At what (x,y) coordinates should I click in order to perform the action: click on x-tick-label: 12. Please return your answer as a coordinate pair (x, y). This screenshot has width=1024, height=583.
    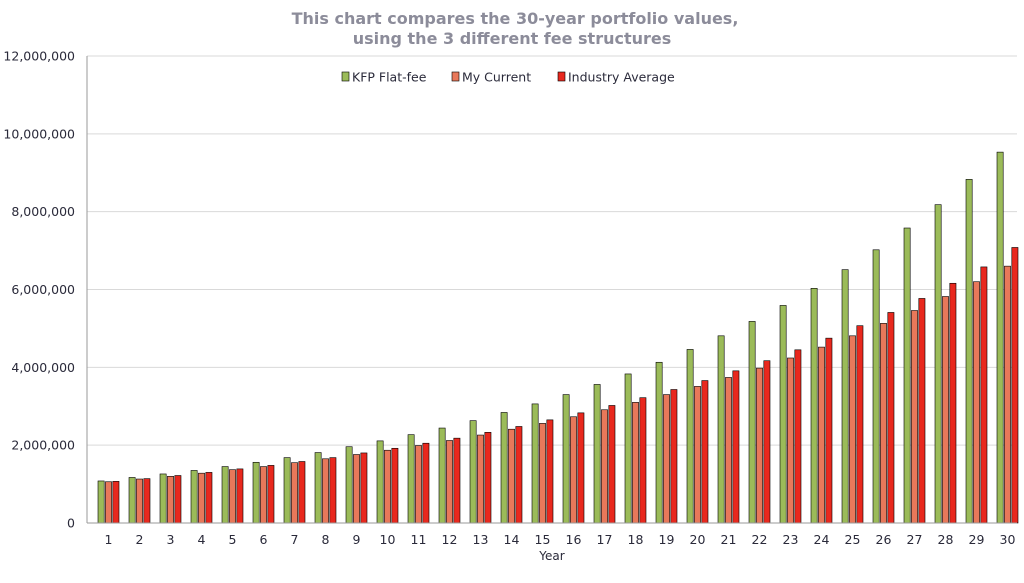
    Looking at the image, I should click on (450, 539).